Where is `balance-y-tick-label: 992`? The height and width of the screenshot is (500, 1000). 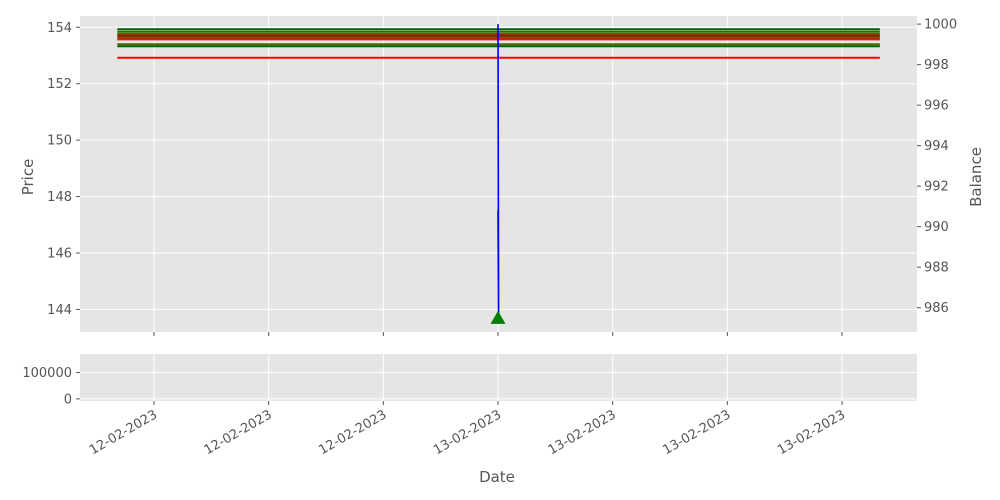 balance-y-tick-label: 992 is located at coordinates (936, 187).